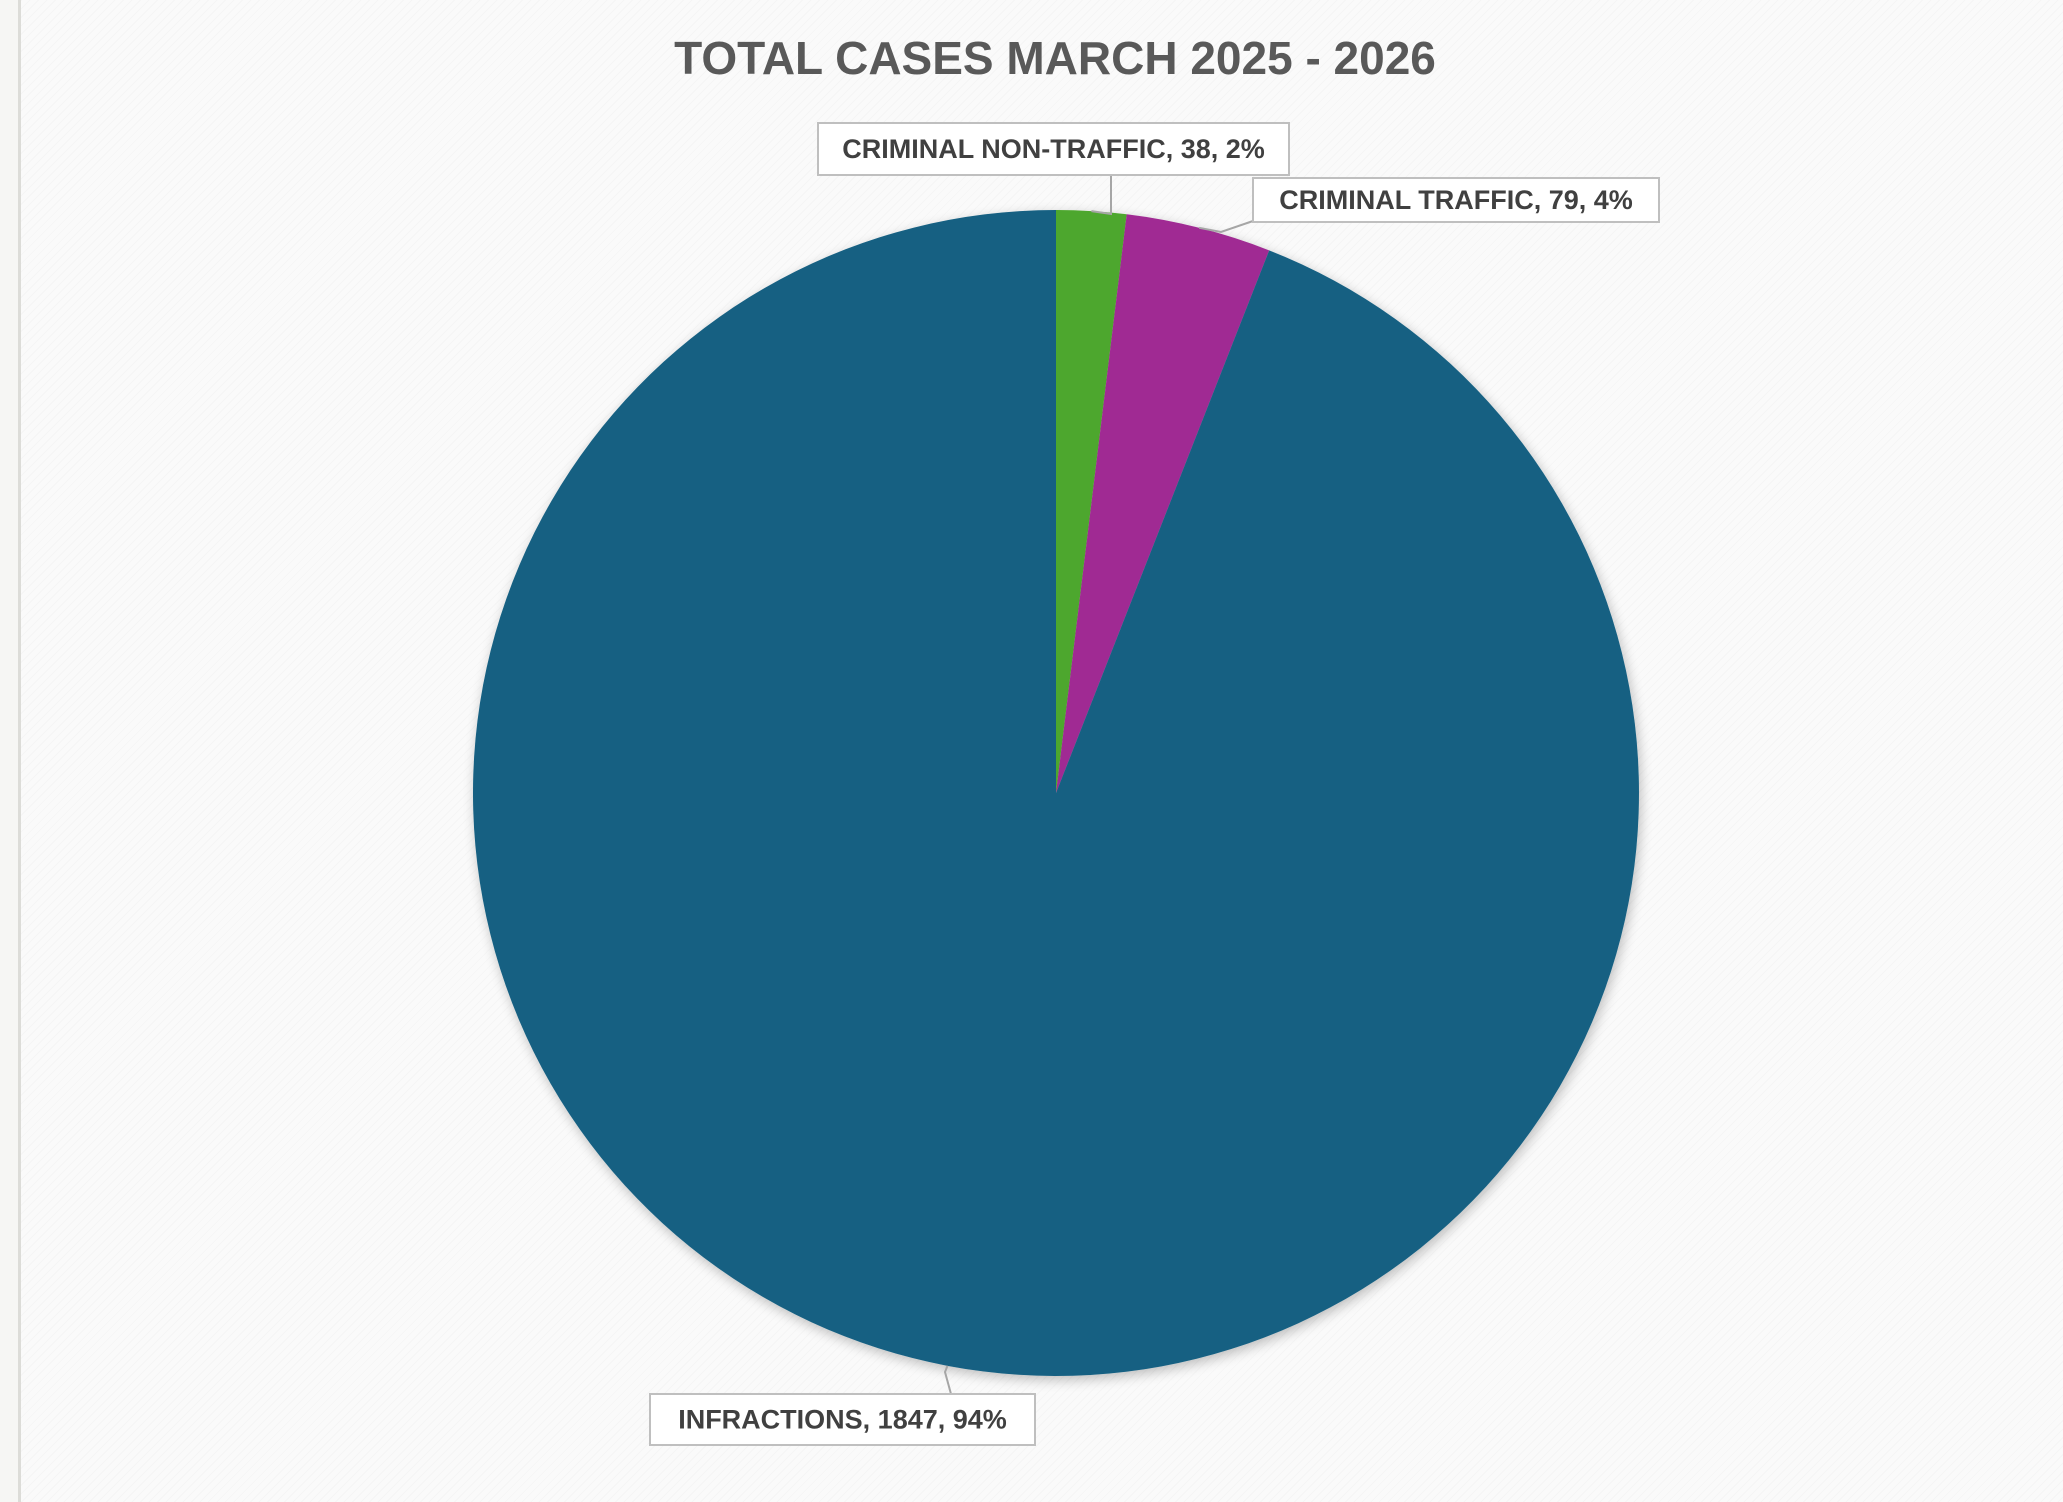 The image size is (2063, 1502). I want to click on data-label-infractions: INFRACTIONS, 1847, 94%, so click(842, 1419).